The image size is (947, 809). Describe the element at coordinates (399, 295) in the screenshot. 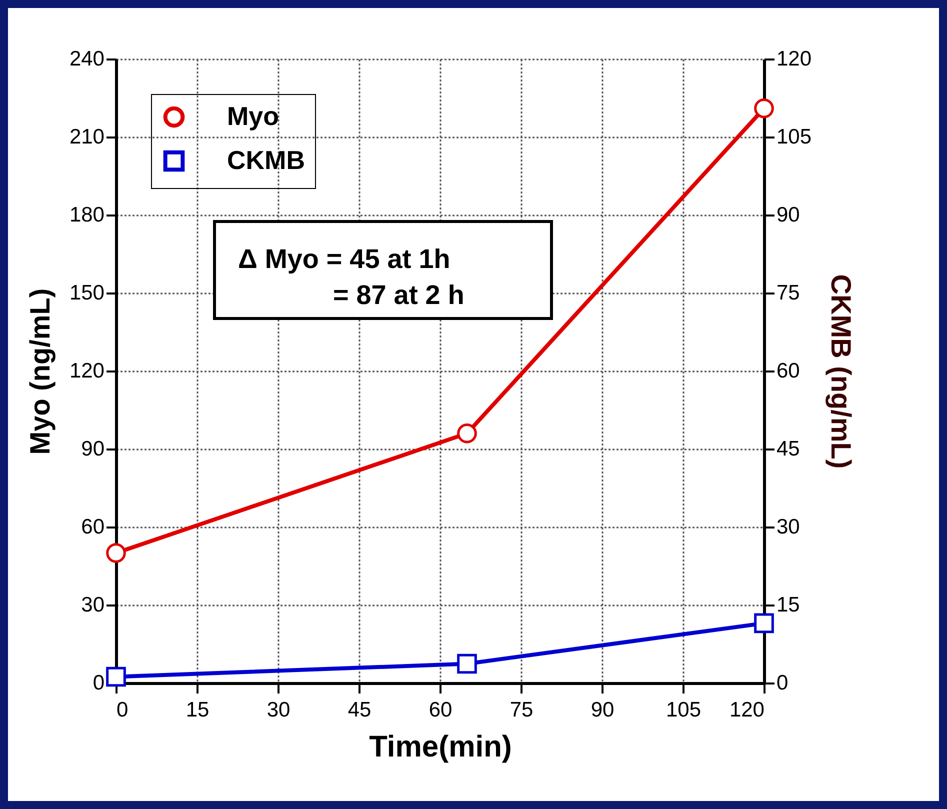

I see `annotation: = 87 at 2 h` at that location.